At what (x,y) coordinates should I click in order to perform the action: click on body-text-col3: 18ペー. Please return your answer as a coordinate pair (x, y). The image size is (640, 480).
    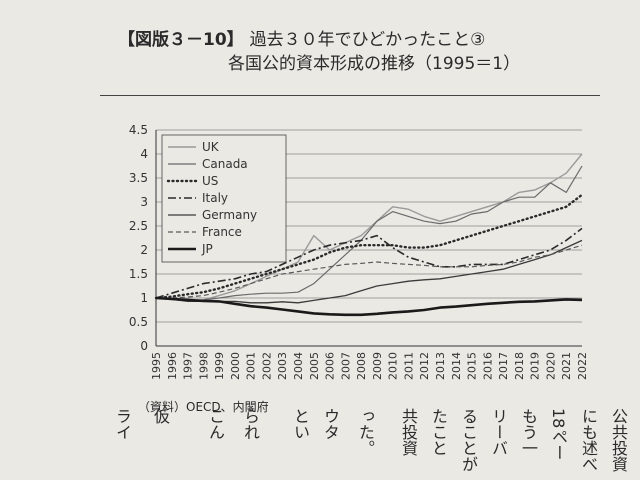
    Looking at the image, I should click on (558, 434).